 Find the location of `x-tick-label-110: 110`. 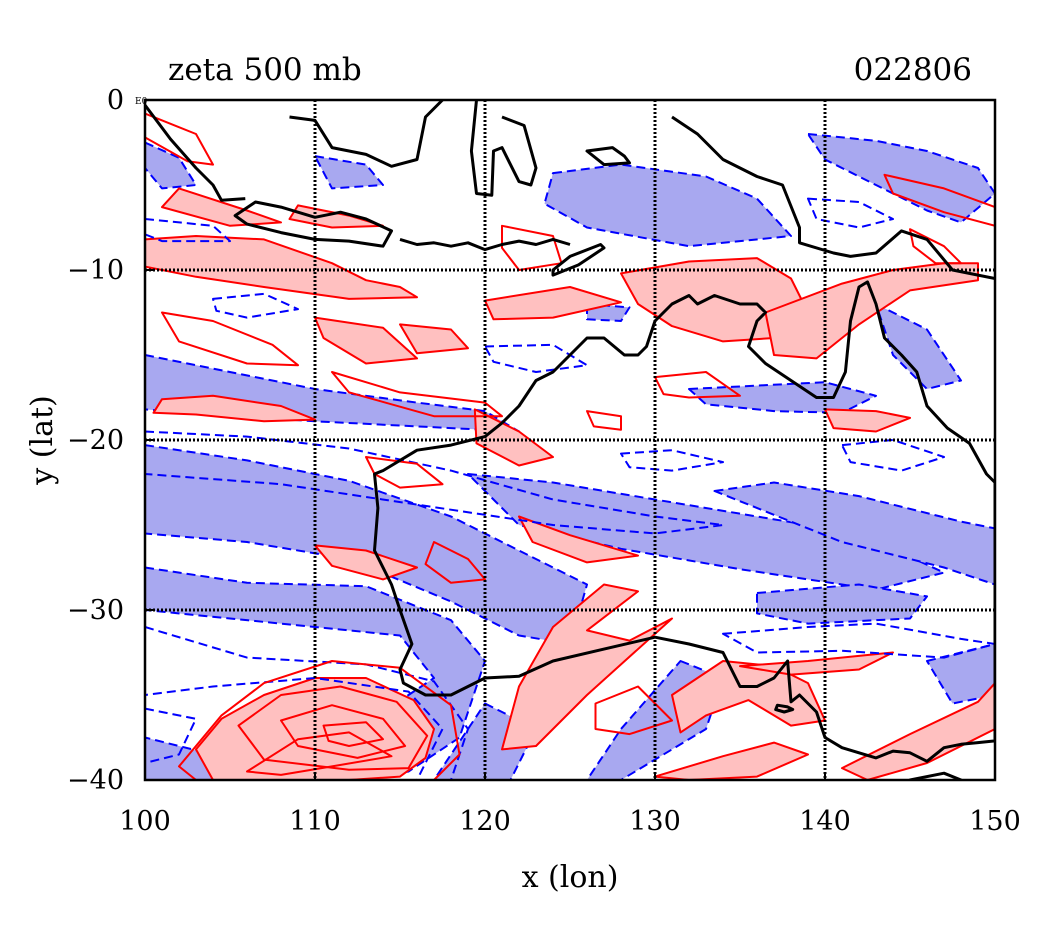

x-tick-label-110: 110 is located at coordinates (315, 821).